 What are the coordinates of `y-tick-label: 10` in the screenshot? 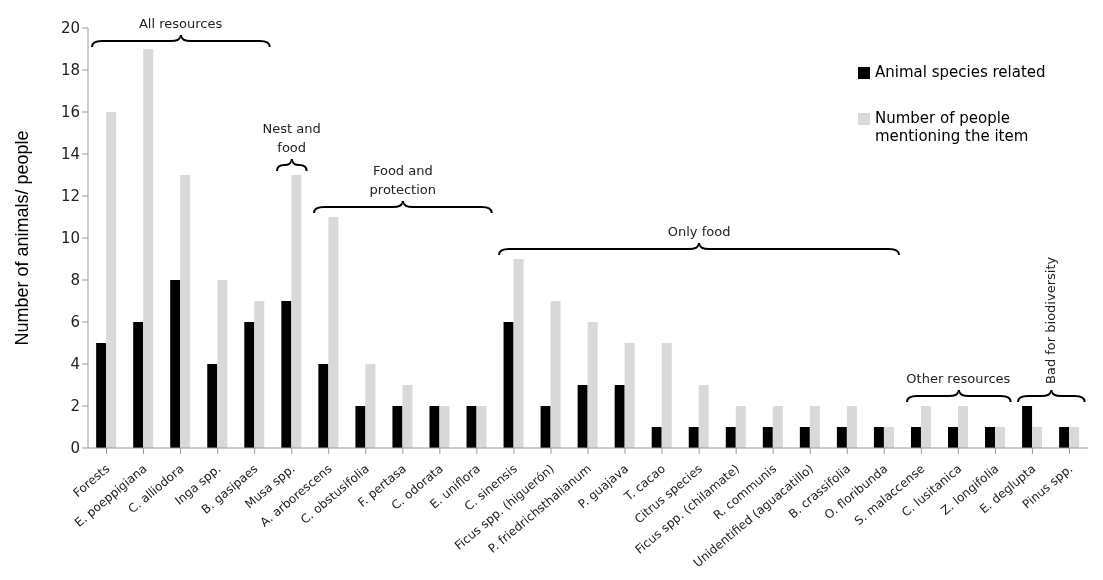 It's located at (70, 238).